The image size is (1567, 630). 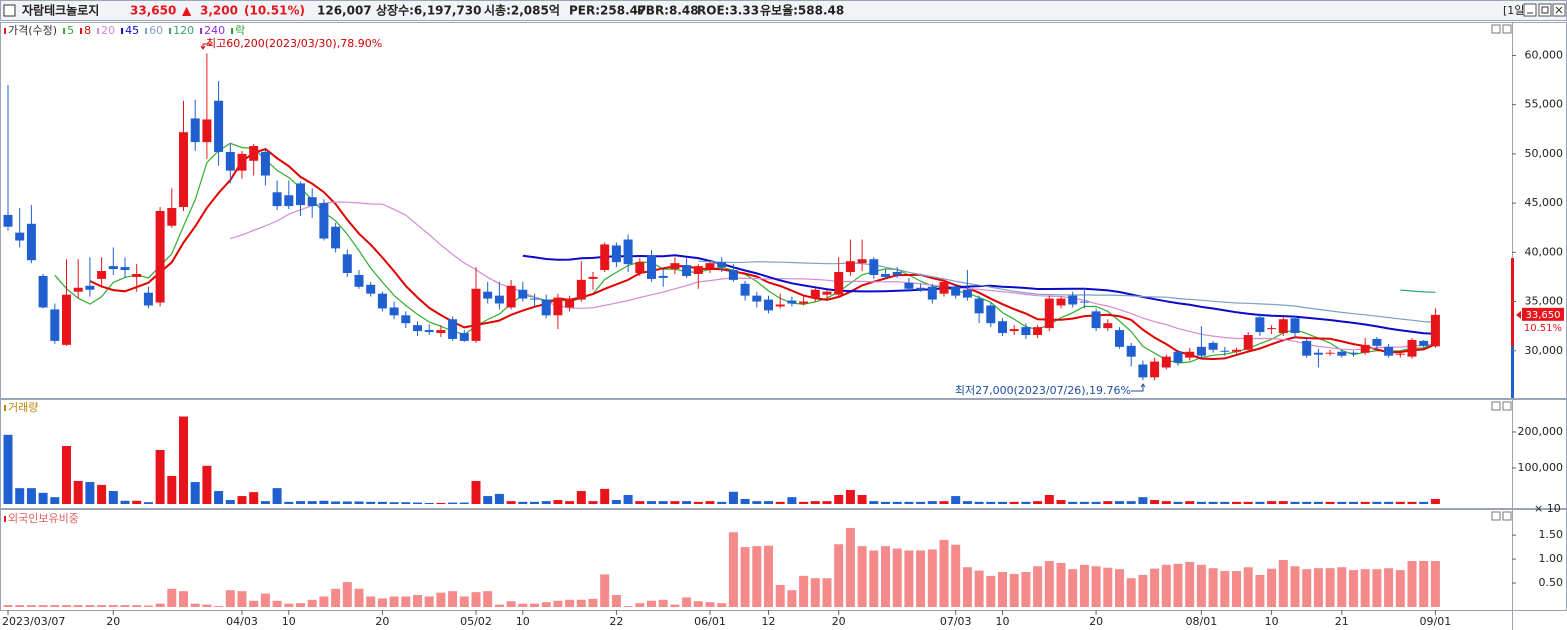 What do you see at coordinates (122, 31) in the screenshot?
I see `legend-marker` at bounding box center [122, 31].